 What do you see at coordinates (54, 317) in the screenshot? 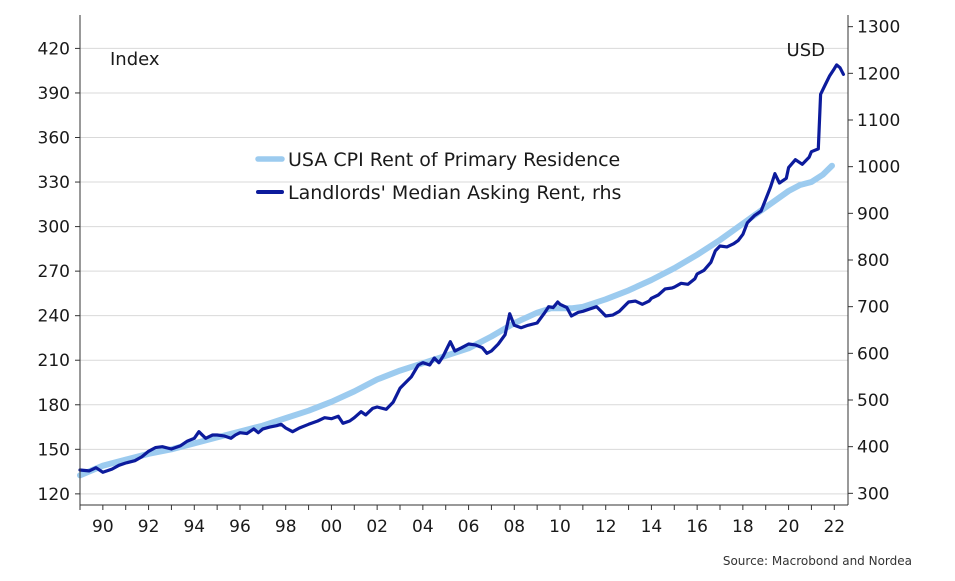
I see `left-tick-label: 240` at bounding box center [54, 317].